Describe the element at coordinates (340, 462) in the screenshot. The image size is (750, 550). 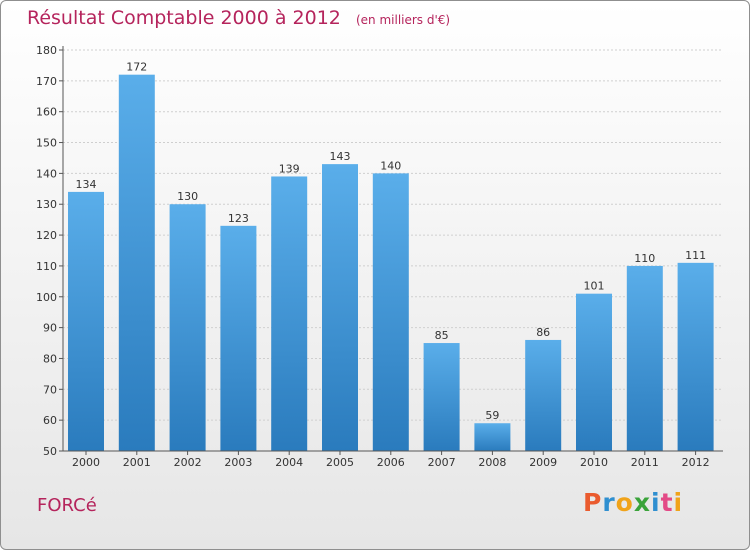
I see `x-tick-label-2005: 2005` at that location.